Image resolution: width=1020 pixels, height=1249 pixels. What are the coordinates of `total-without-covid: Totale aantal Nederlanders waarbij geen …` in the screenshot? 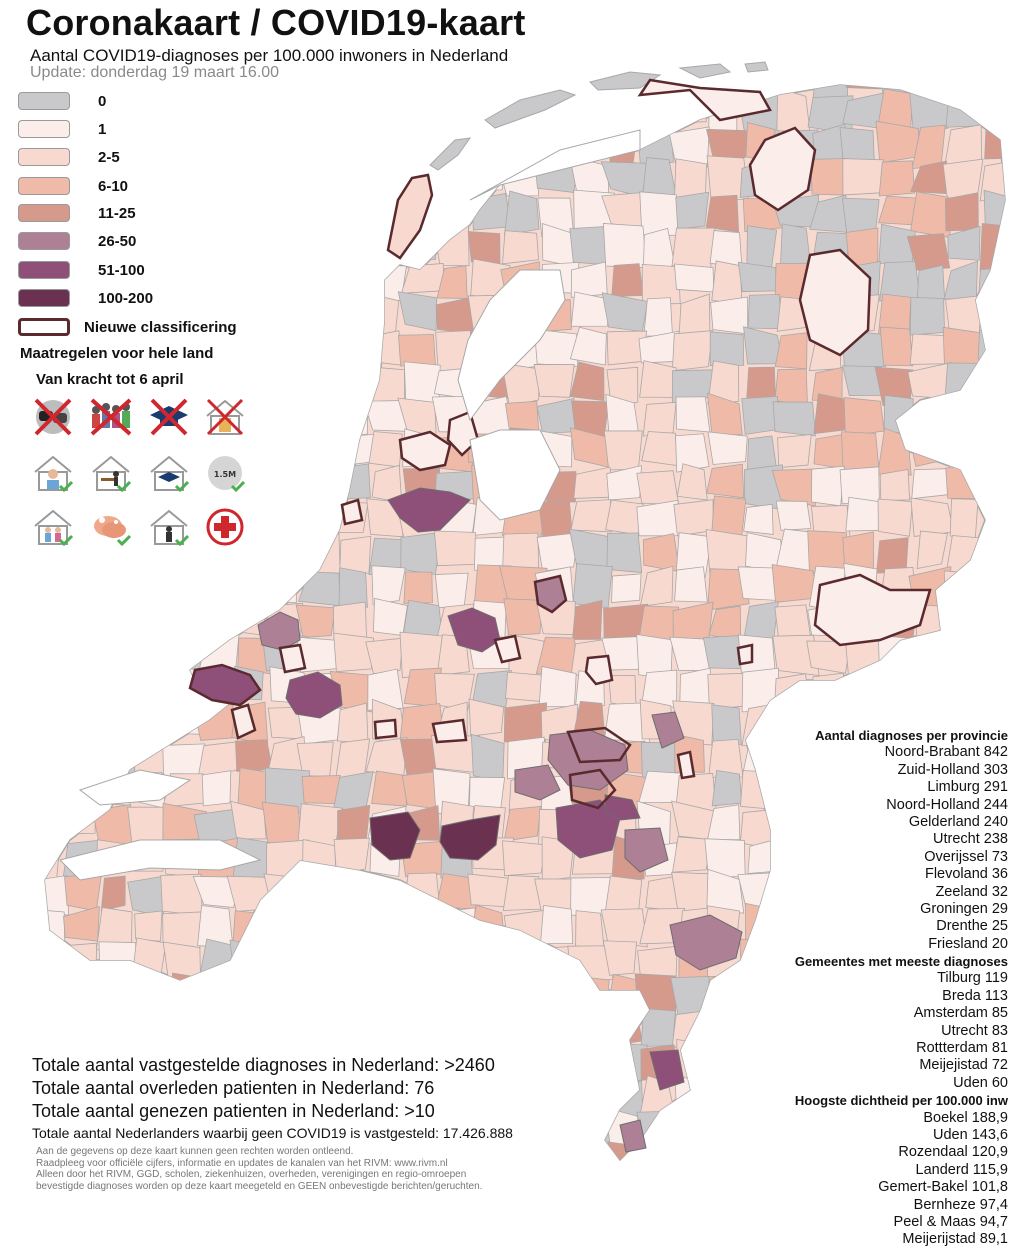 It's located at (272, 1133).